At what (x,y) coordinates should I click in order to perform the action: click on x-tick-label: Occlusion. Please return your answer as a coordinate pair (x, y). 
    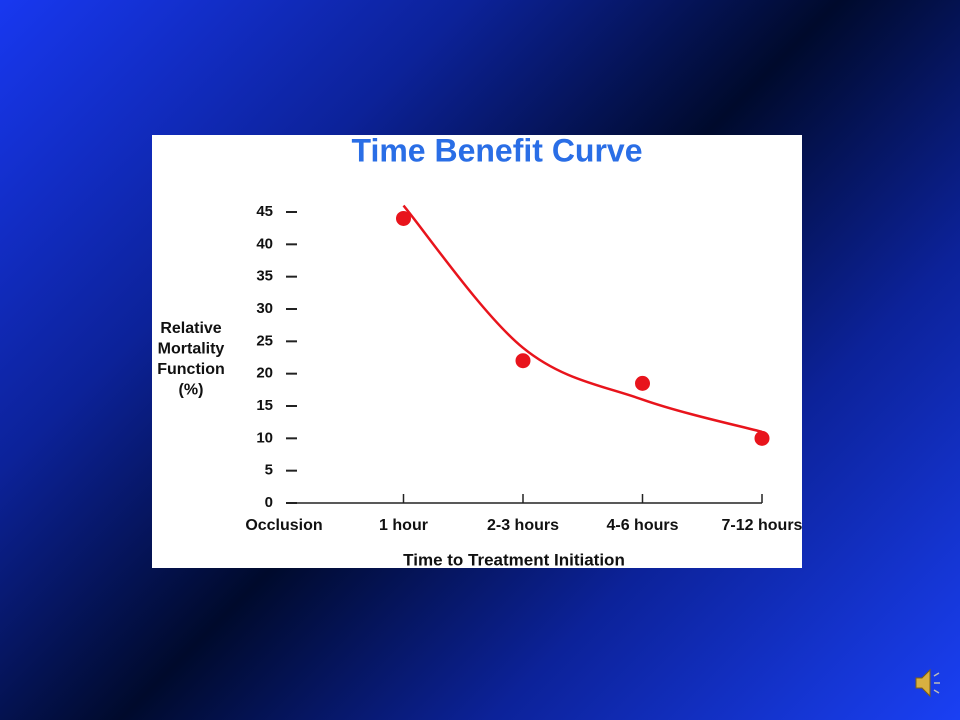
    Looking at the image, I should click on (283, 525).